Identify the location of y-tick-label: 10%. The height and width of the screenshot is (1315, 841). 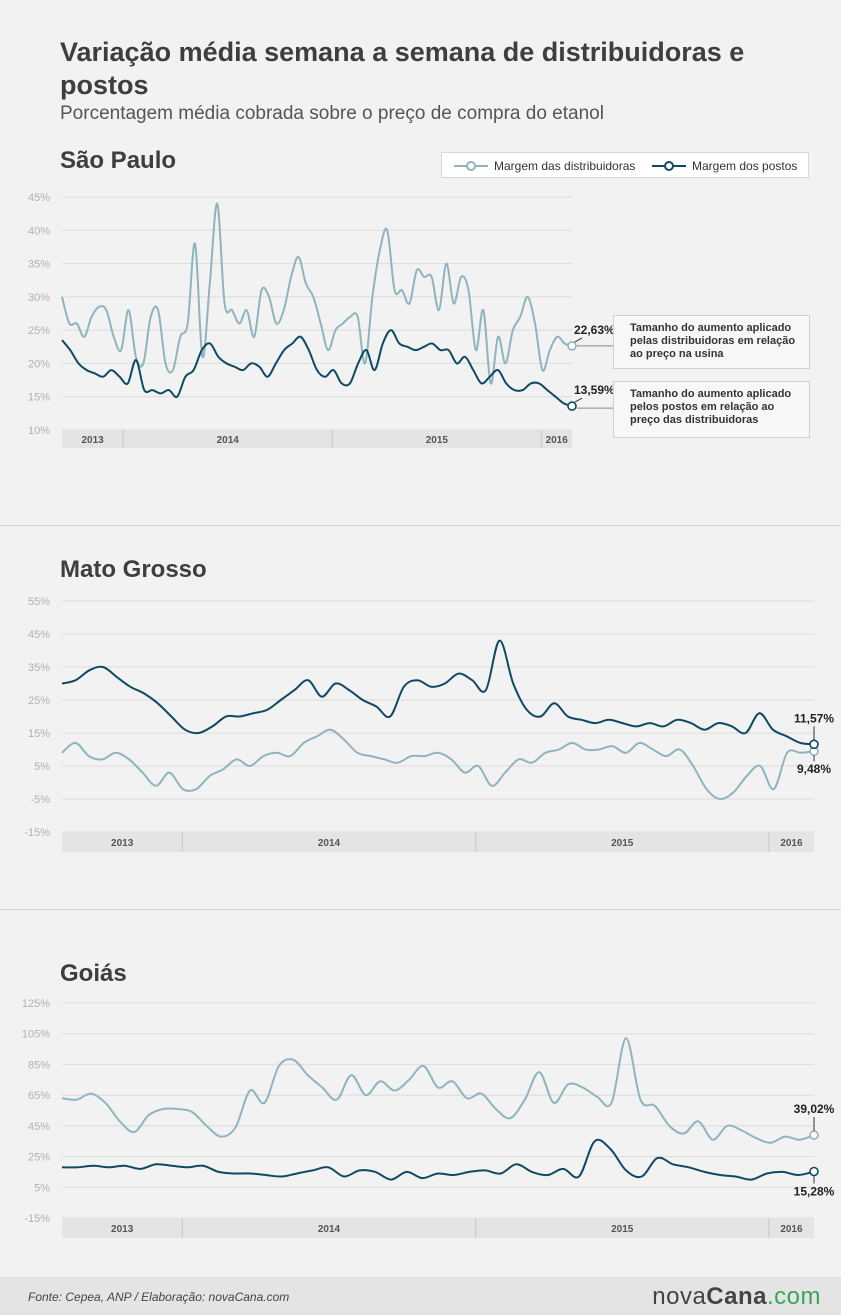
(39, 431).